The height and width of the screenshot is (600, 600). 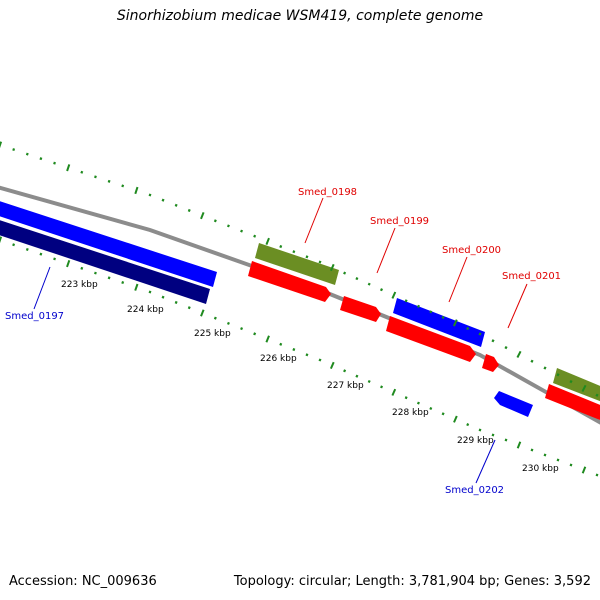 I want to click on gene-label-smed-0199: Smed_0199, so click(x=399, y=221).